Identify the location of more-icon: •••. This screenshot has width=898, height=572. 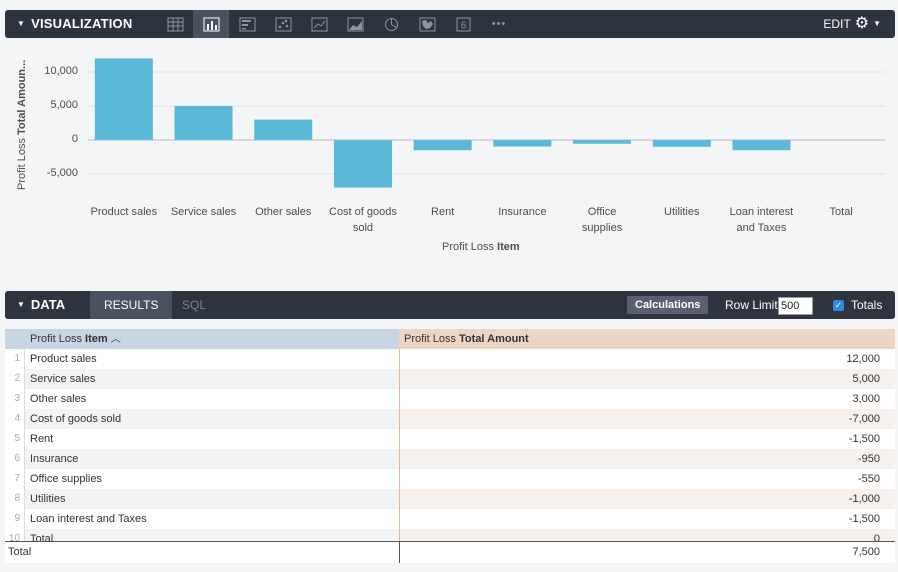
(499, 24).